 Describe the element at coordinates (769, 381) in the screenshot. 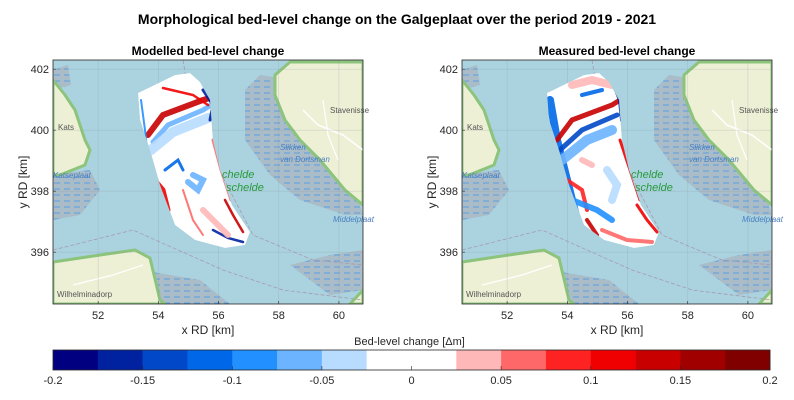

I see `colorbar-tick-label: 0.2` at that location.